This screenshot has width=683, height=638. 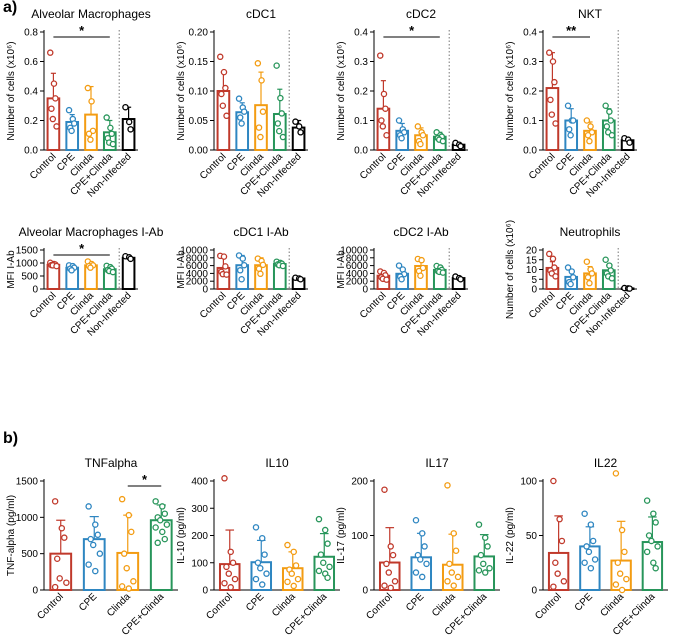 What do you see at coordinates (197, 282) in the screenshot?
I see `y-tick-label: 2000` at bounding box center [197, 282].